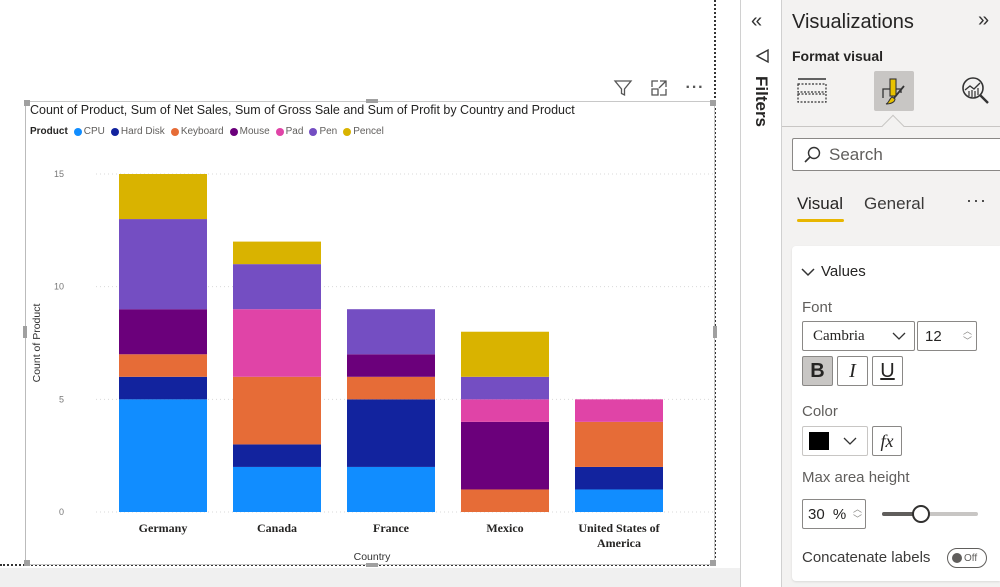  Describe the element at coordinates (713, 103) in the screenshot. I see `resize-handle-top-right` at that location.